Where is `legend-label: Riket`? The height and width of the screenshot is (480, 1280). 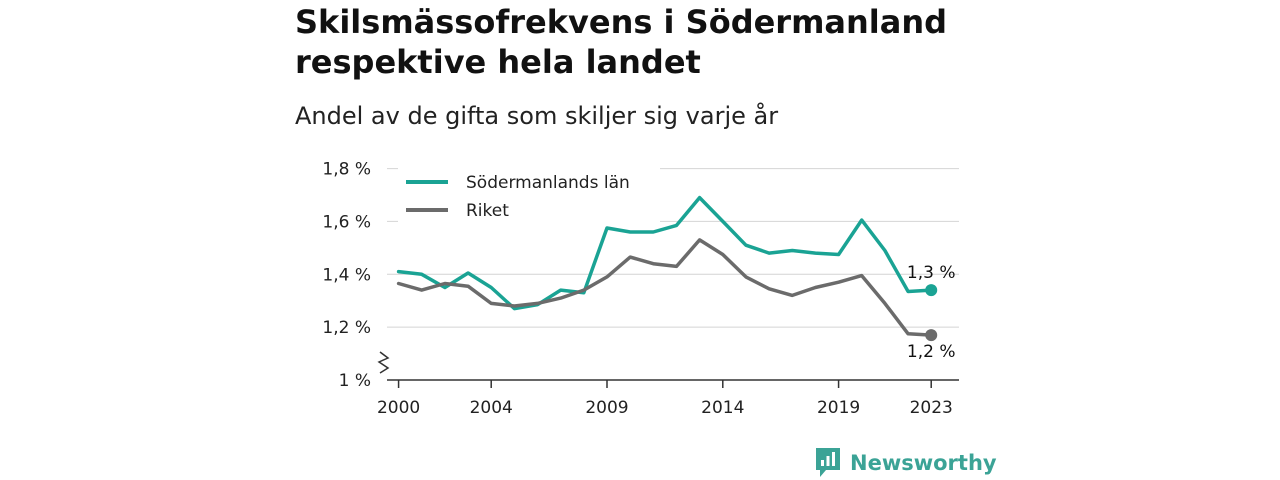
legend-label: Riket is located at coordinates (487, 211).